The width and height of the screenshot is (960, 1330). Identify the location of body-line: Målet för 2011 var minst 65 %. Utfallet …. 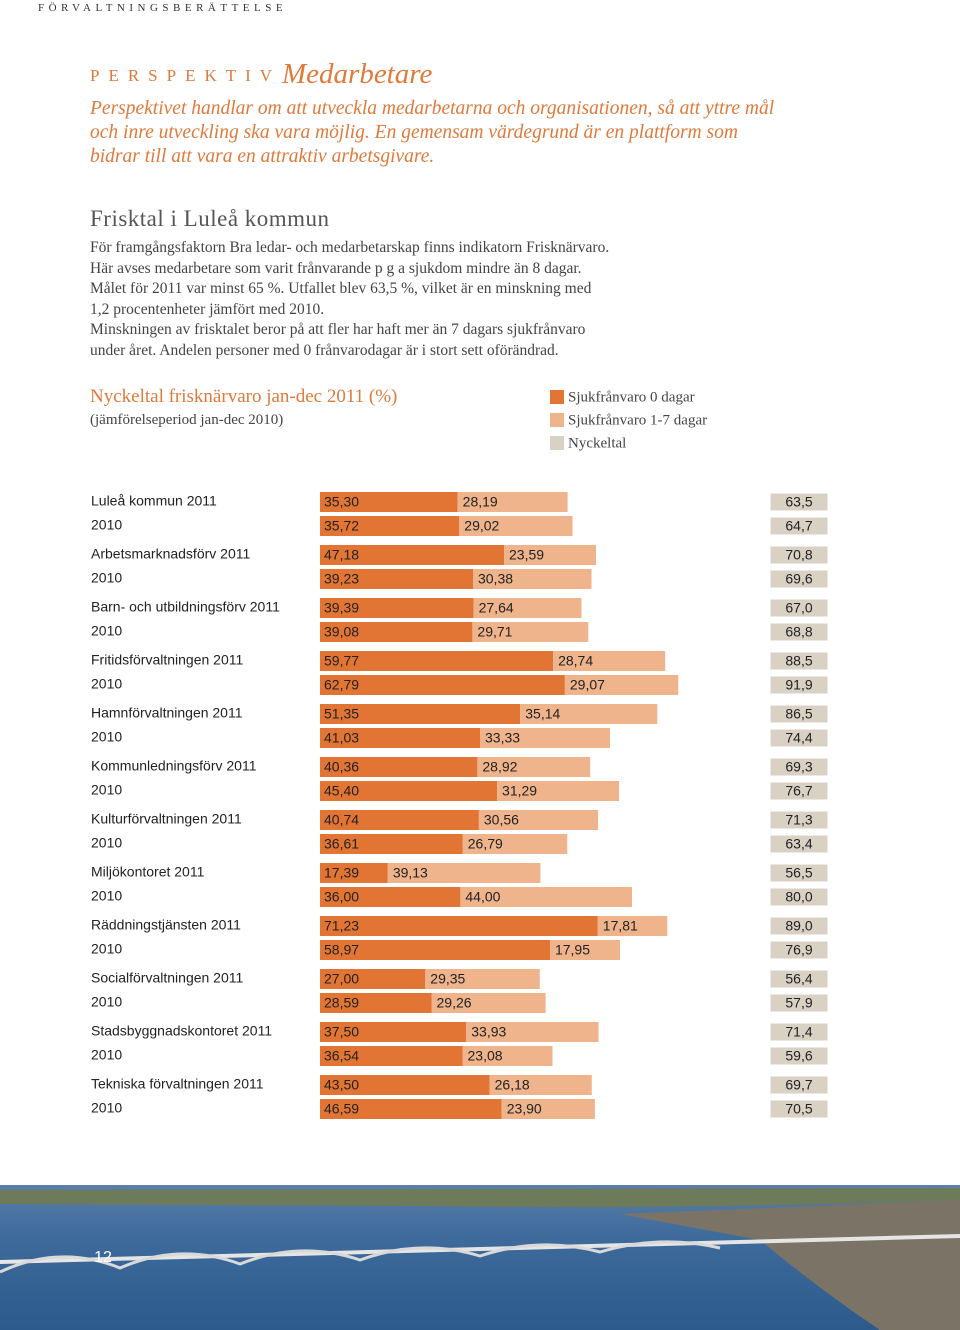
(341, 288).